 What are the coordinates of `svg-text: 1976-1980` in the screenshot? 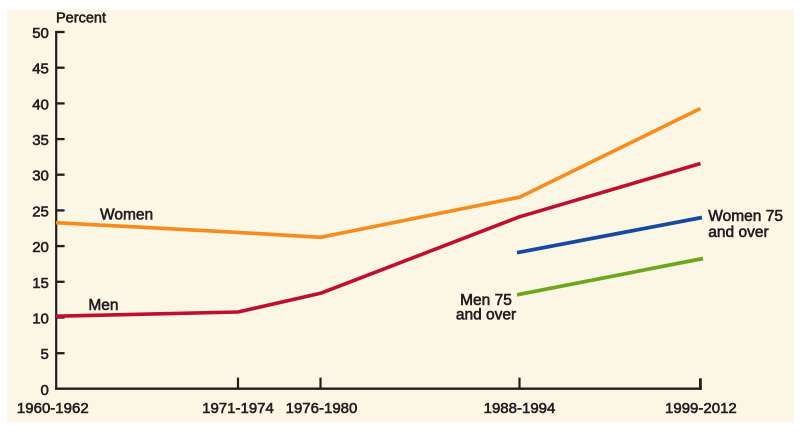 It's located at (322, 408).